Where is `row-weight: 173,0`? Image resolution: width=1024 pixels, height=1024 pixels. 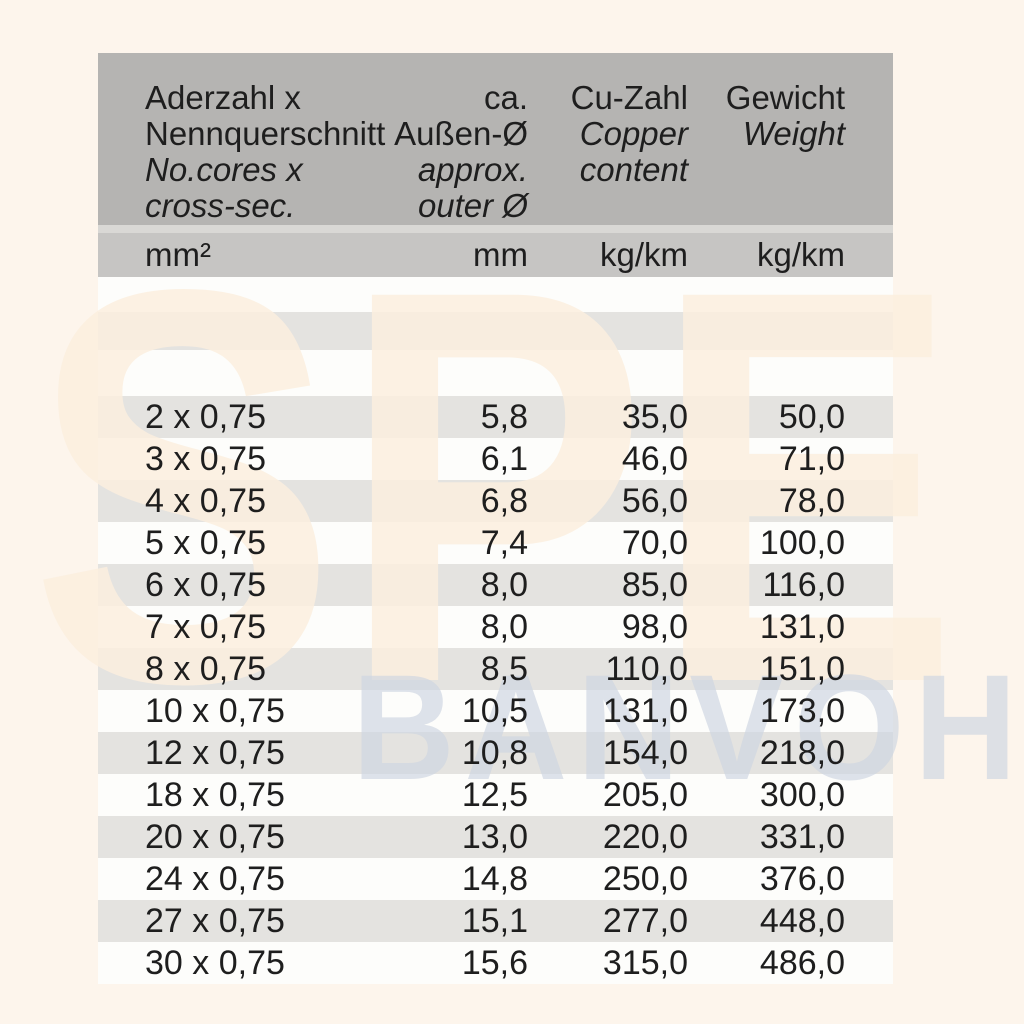
row-weight: 173,0 is located at coordinates (802, 710).